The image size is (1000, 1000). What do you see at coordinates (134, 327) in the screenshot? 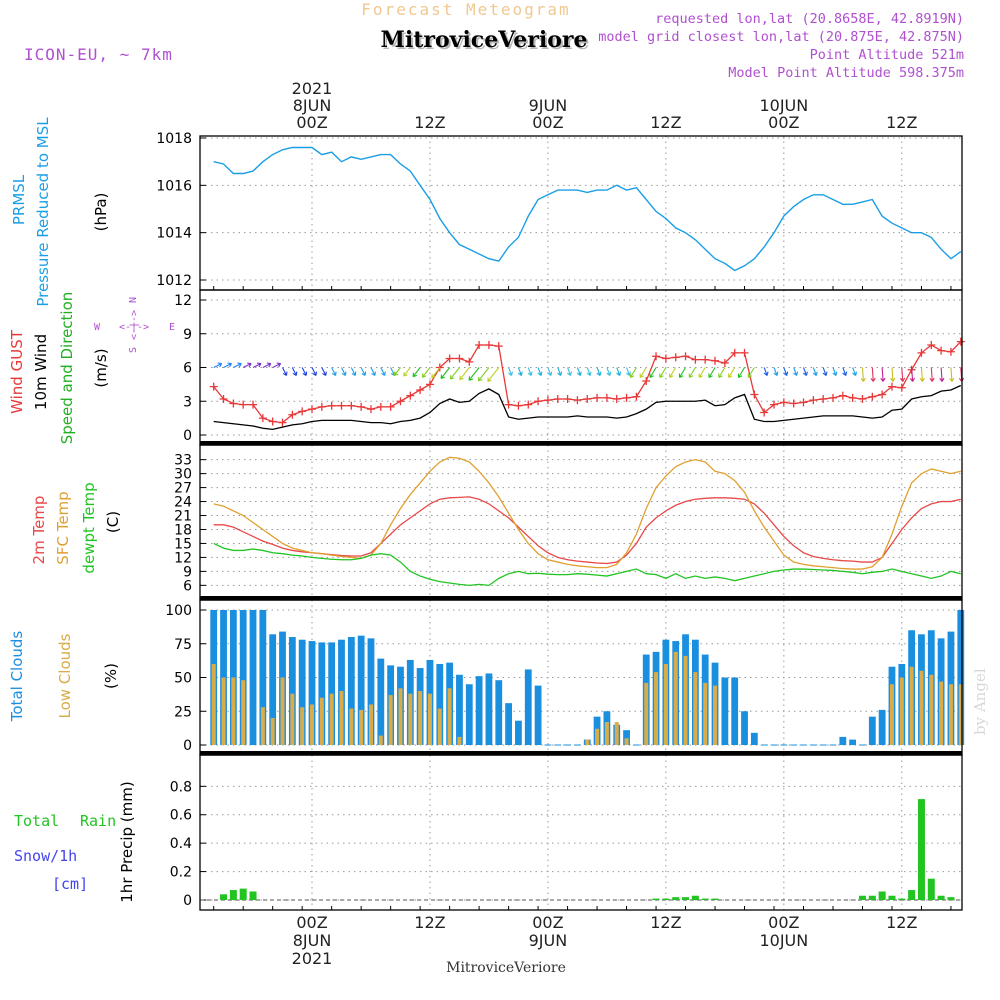
I see `compass-horizontal: <-|->` at bounding box center [134, 327].